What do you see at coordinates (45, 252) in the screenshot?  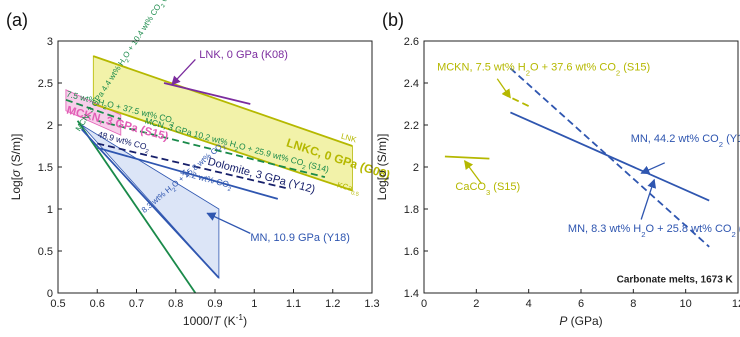 I see `y-tick-label: 0.5` at bounding box center [45, 252].